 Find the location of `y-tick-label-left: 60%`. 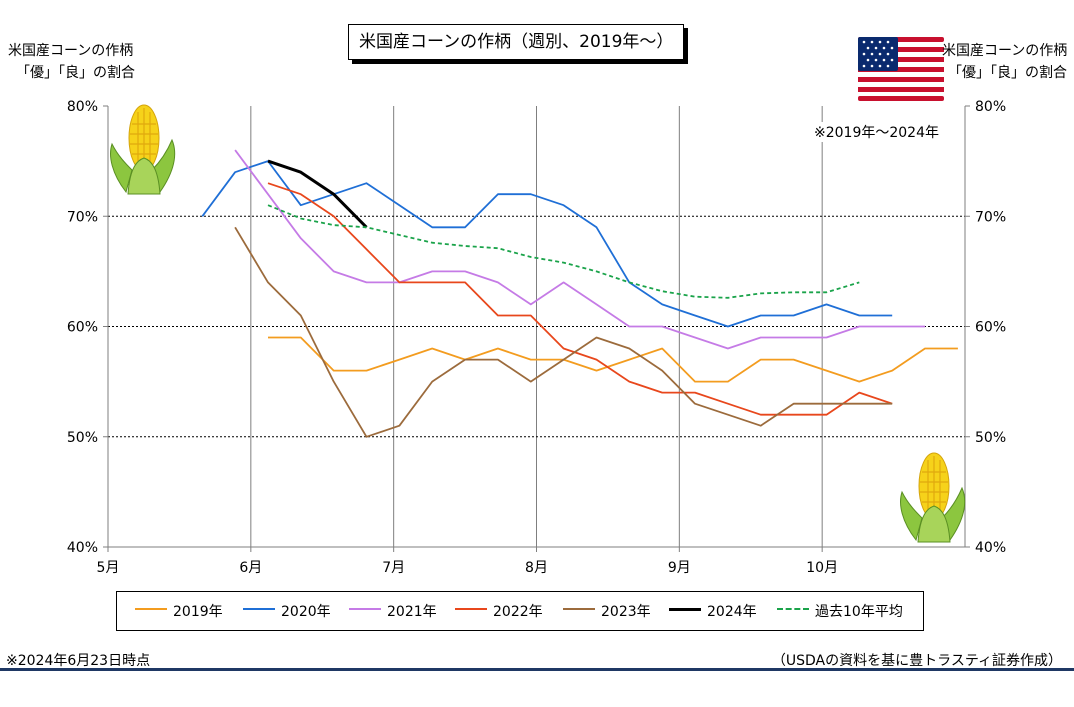

y-tick-label-left: 60% is located at coordinates (82, 328).